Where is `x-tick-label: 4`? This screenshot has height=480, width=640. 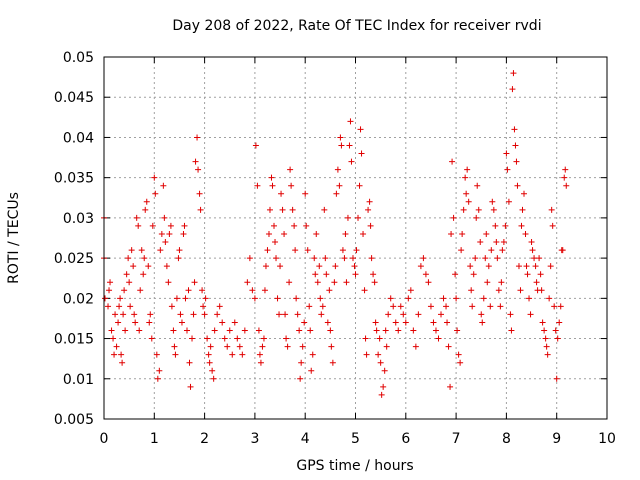
x-tick-label: 4 is located at coordinates (305, 439).